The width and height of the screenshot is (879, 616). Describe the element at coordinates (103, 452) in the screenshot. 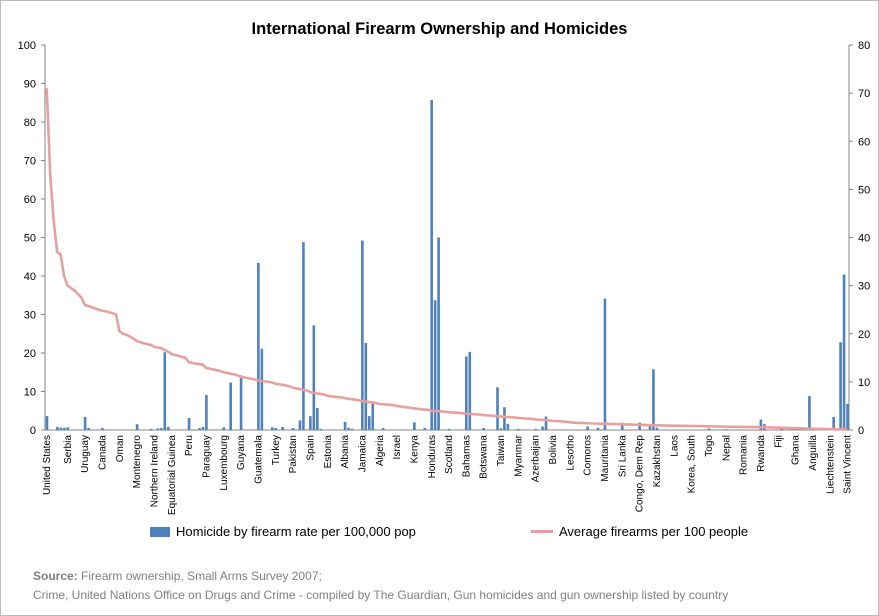

I see `category-label: Canada` at that location.